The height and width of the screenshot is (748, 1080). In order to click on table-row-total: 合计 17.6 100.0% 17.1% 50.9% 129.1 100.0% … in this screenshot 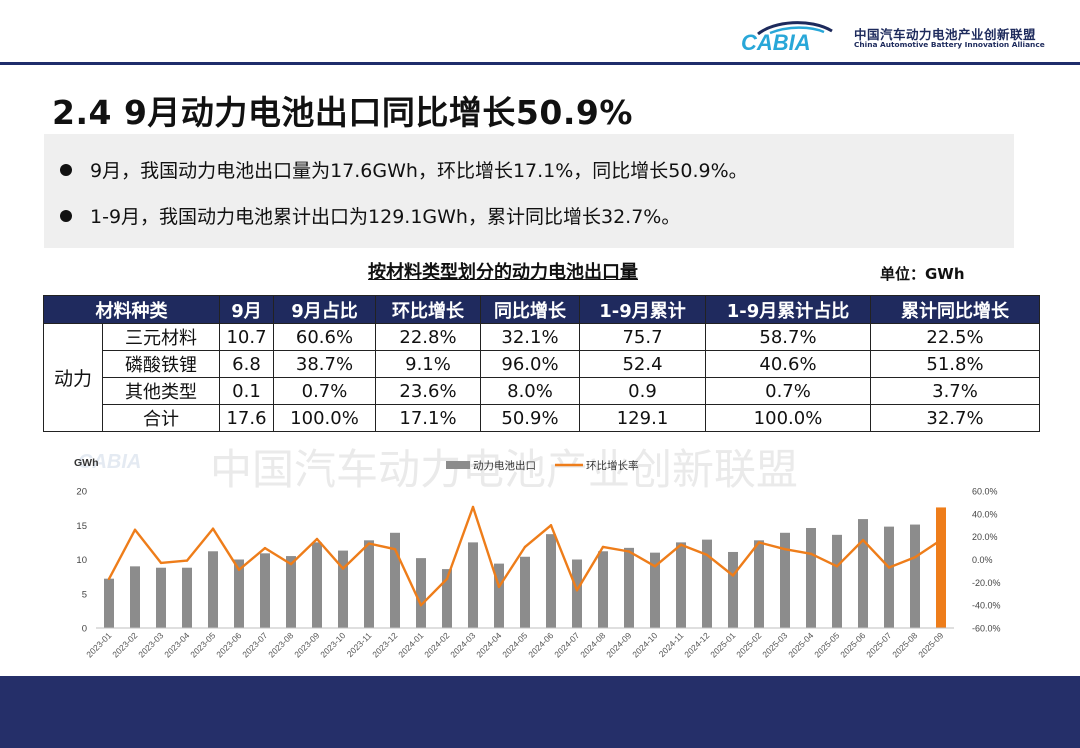, I will do `click(542, 418)`.